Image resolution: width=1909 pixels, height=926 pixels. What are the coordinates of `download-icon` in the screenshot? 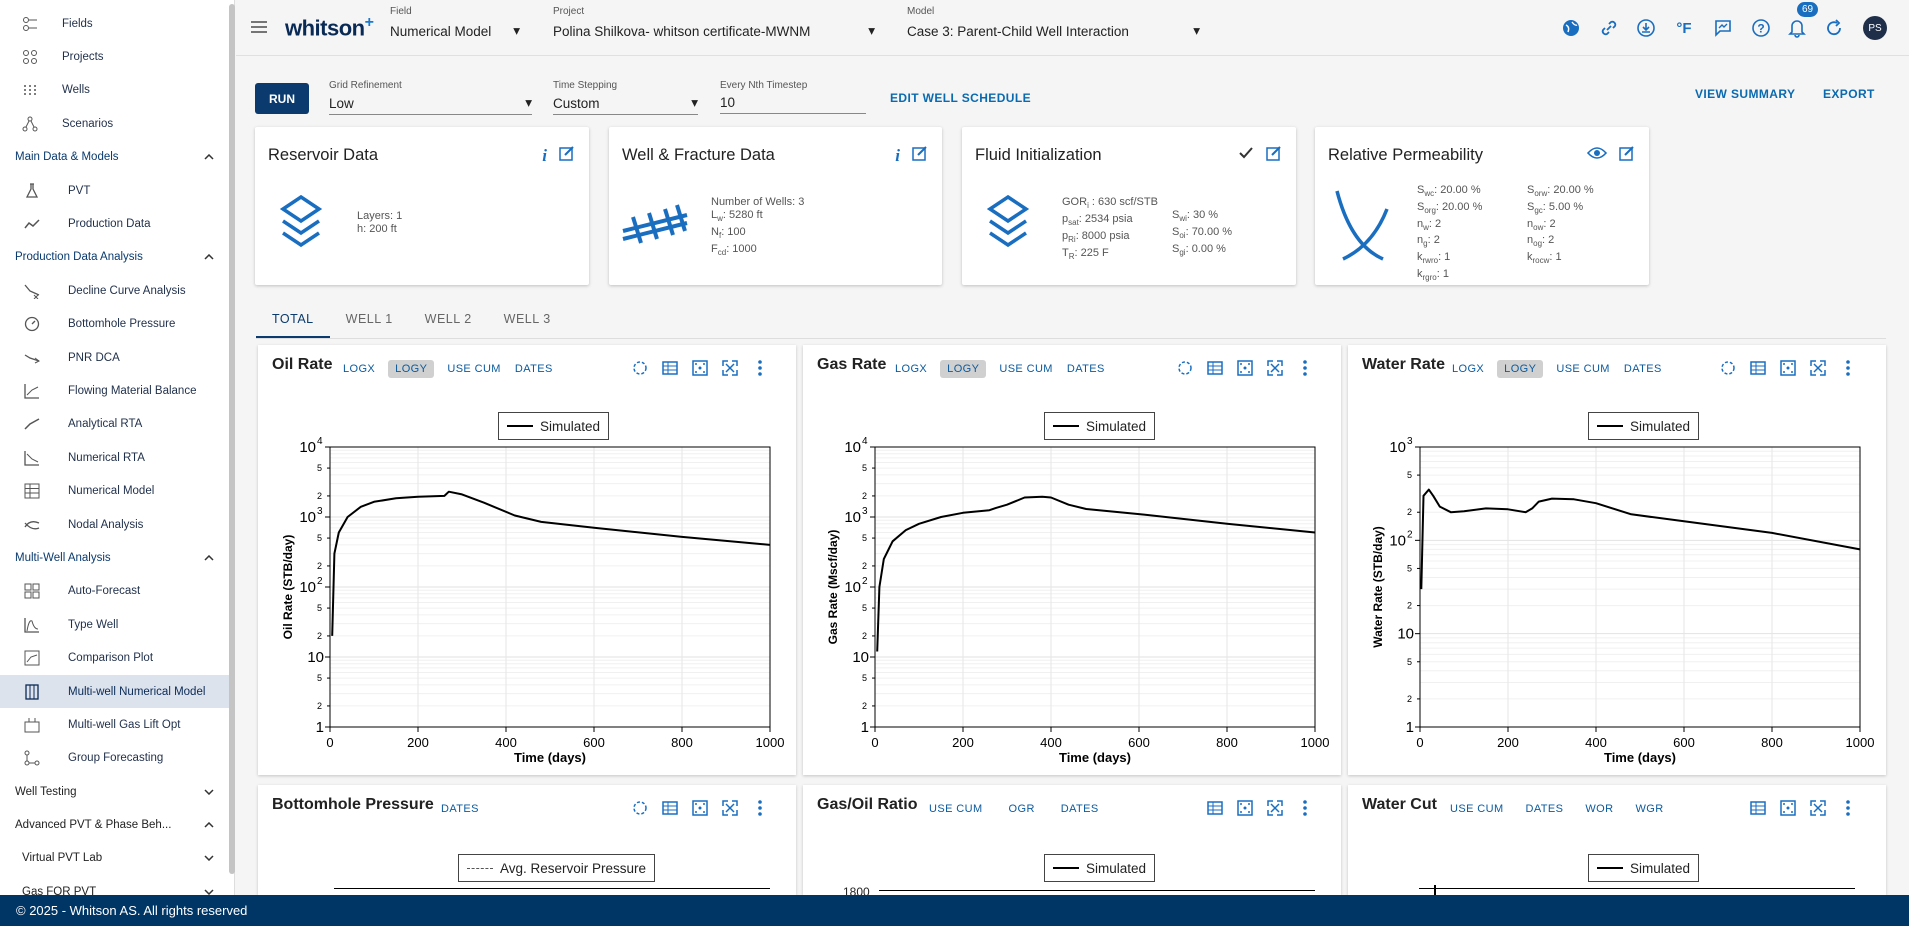 It's located at (1646, 28).